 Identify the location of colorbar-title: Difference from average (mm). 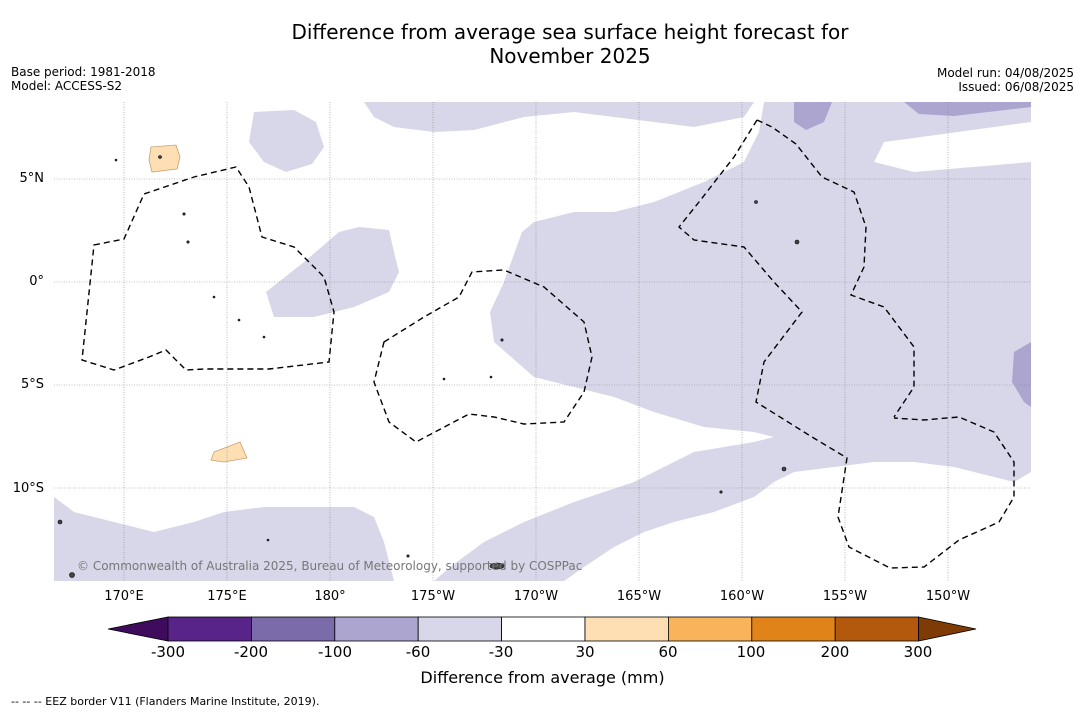
(542, 677).